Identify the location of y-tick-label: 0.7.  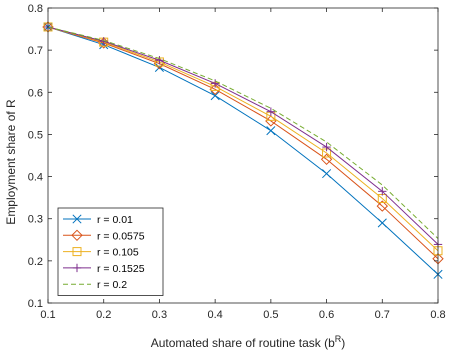
(35, 51).